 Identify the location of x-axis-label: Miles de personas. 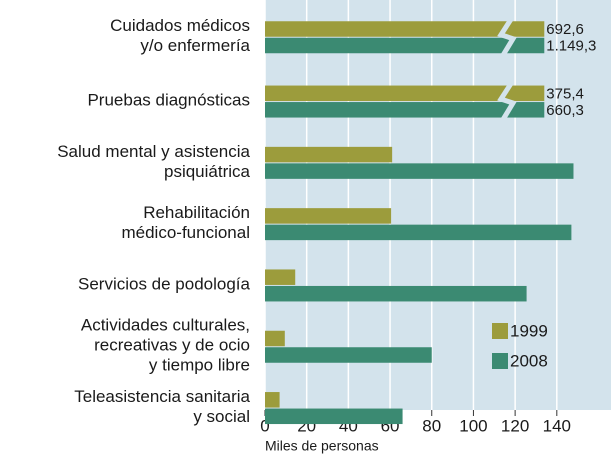
(322, 446).